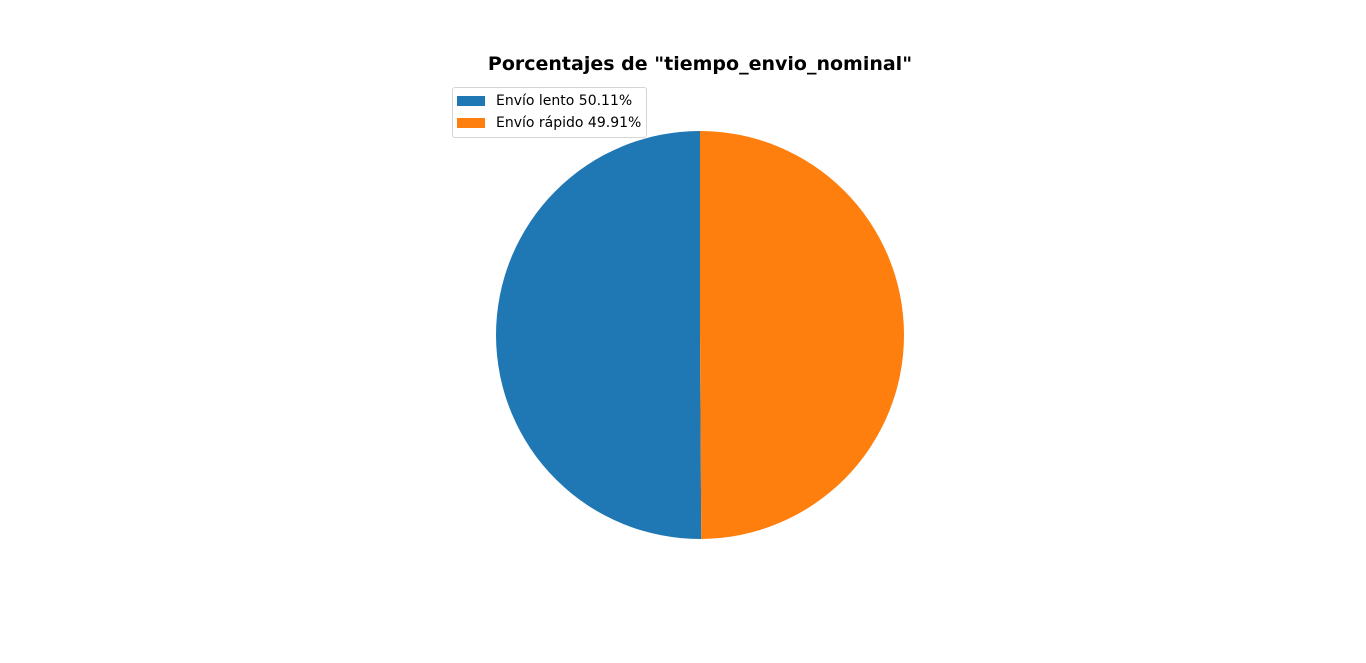  I want to click on legend-entry-envio-lento: Envío lento 50.11%, so click(549, 101).